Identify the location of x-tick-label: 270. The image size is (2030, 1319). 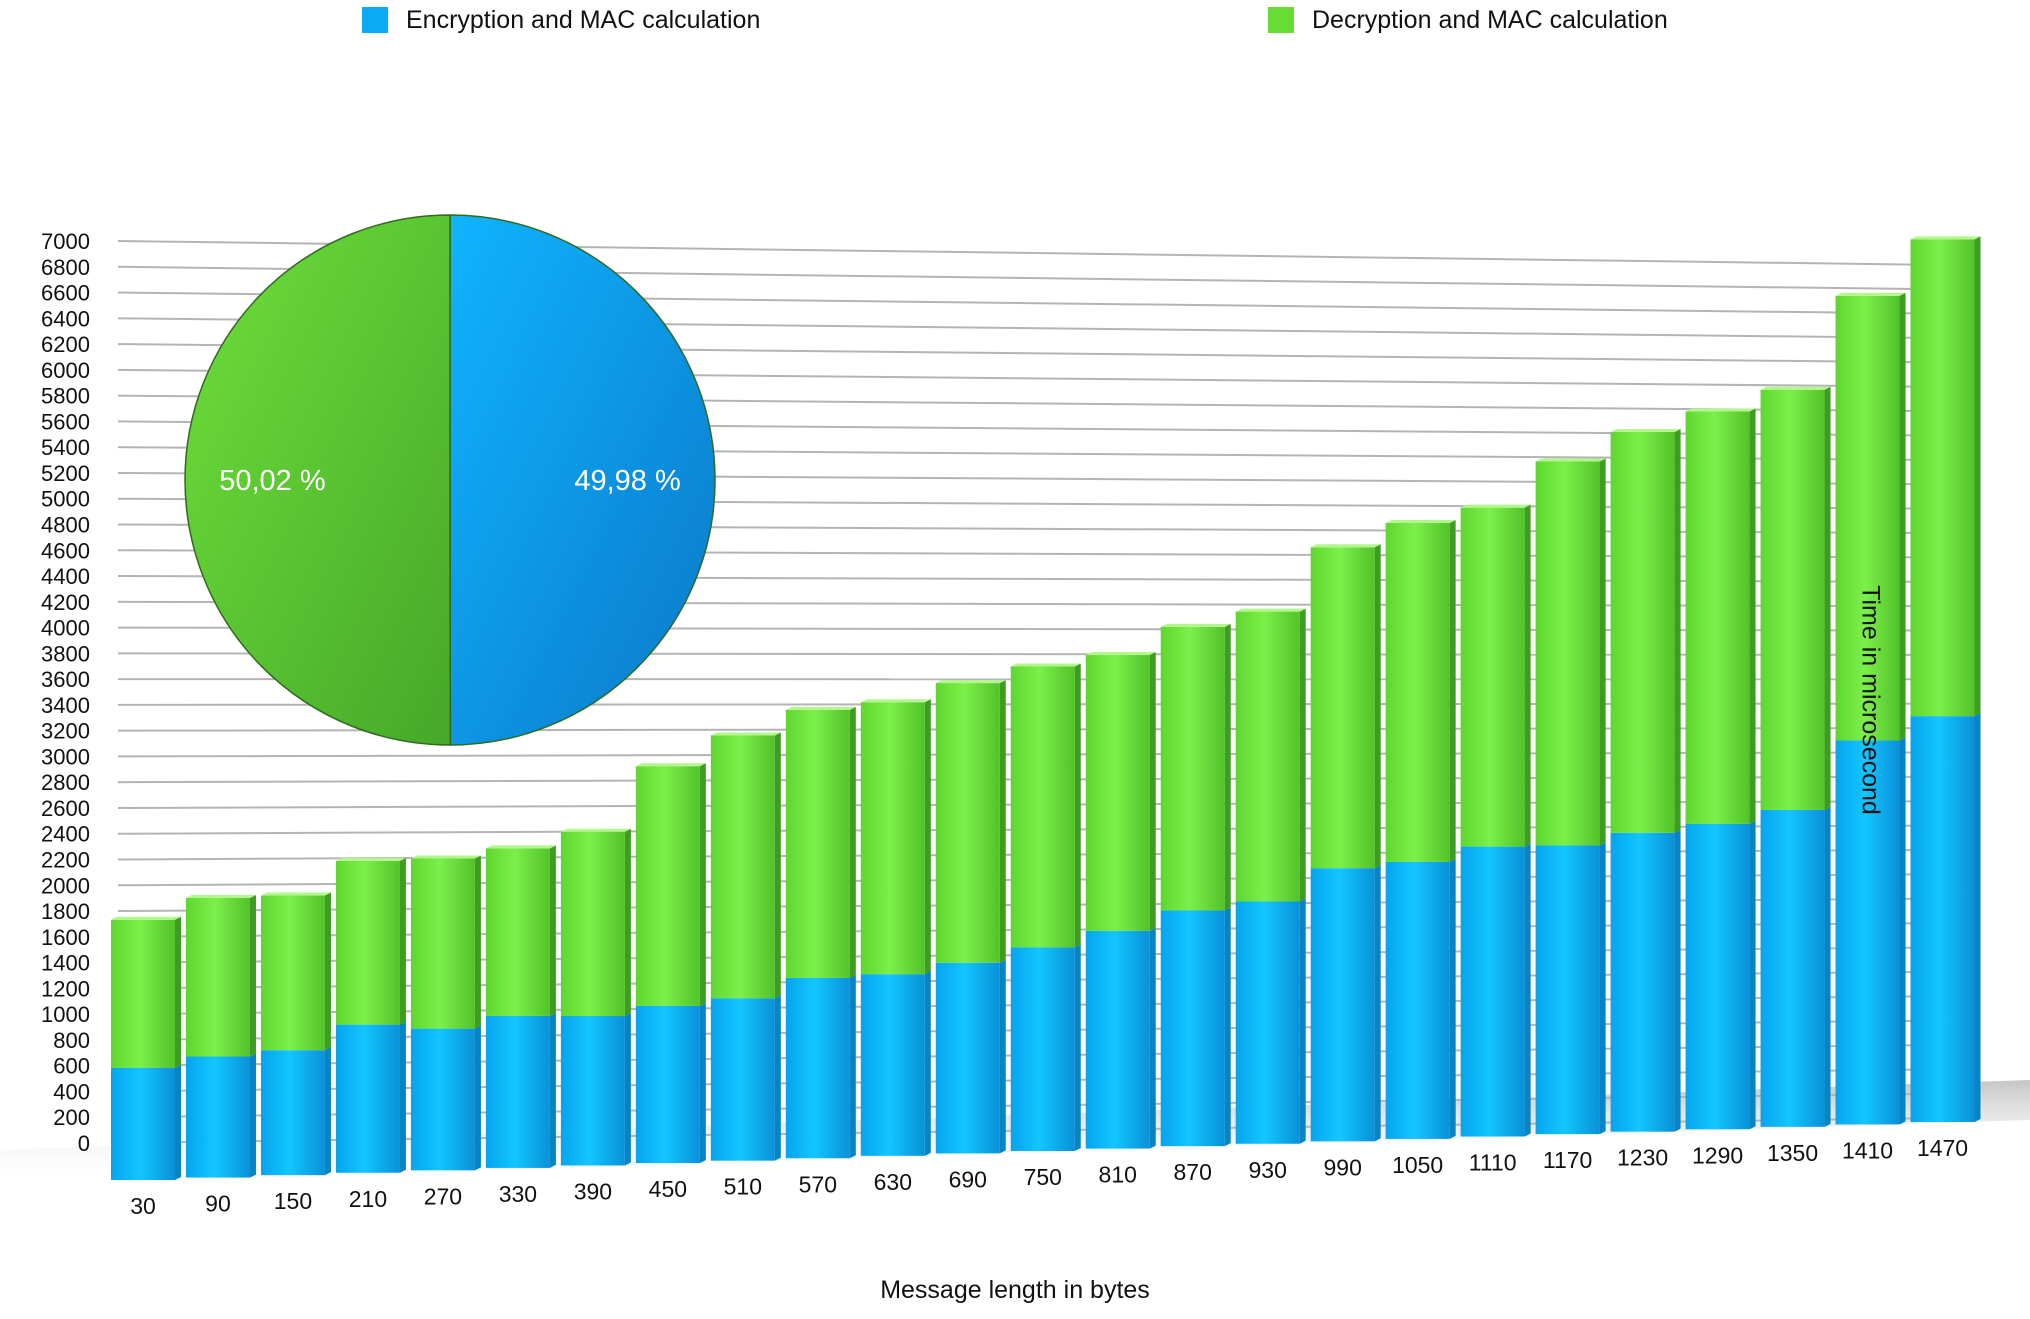
(443, 1196).